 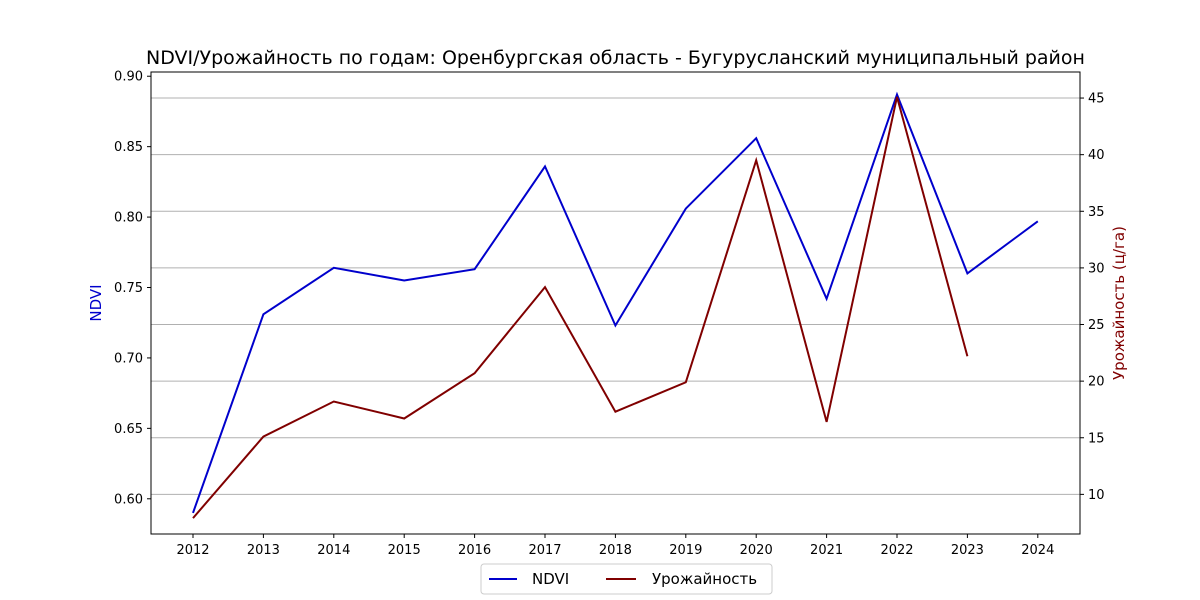 What do you see at coordinates (1096, 382) in the screenshot?
I see `y2-tick-label: 20` at bounding box center [1096, 382].